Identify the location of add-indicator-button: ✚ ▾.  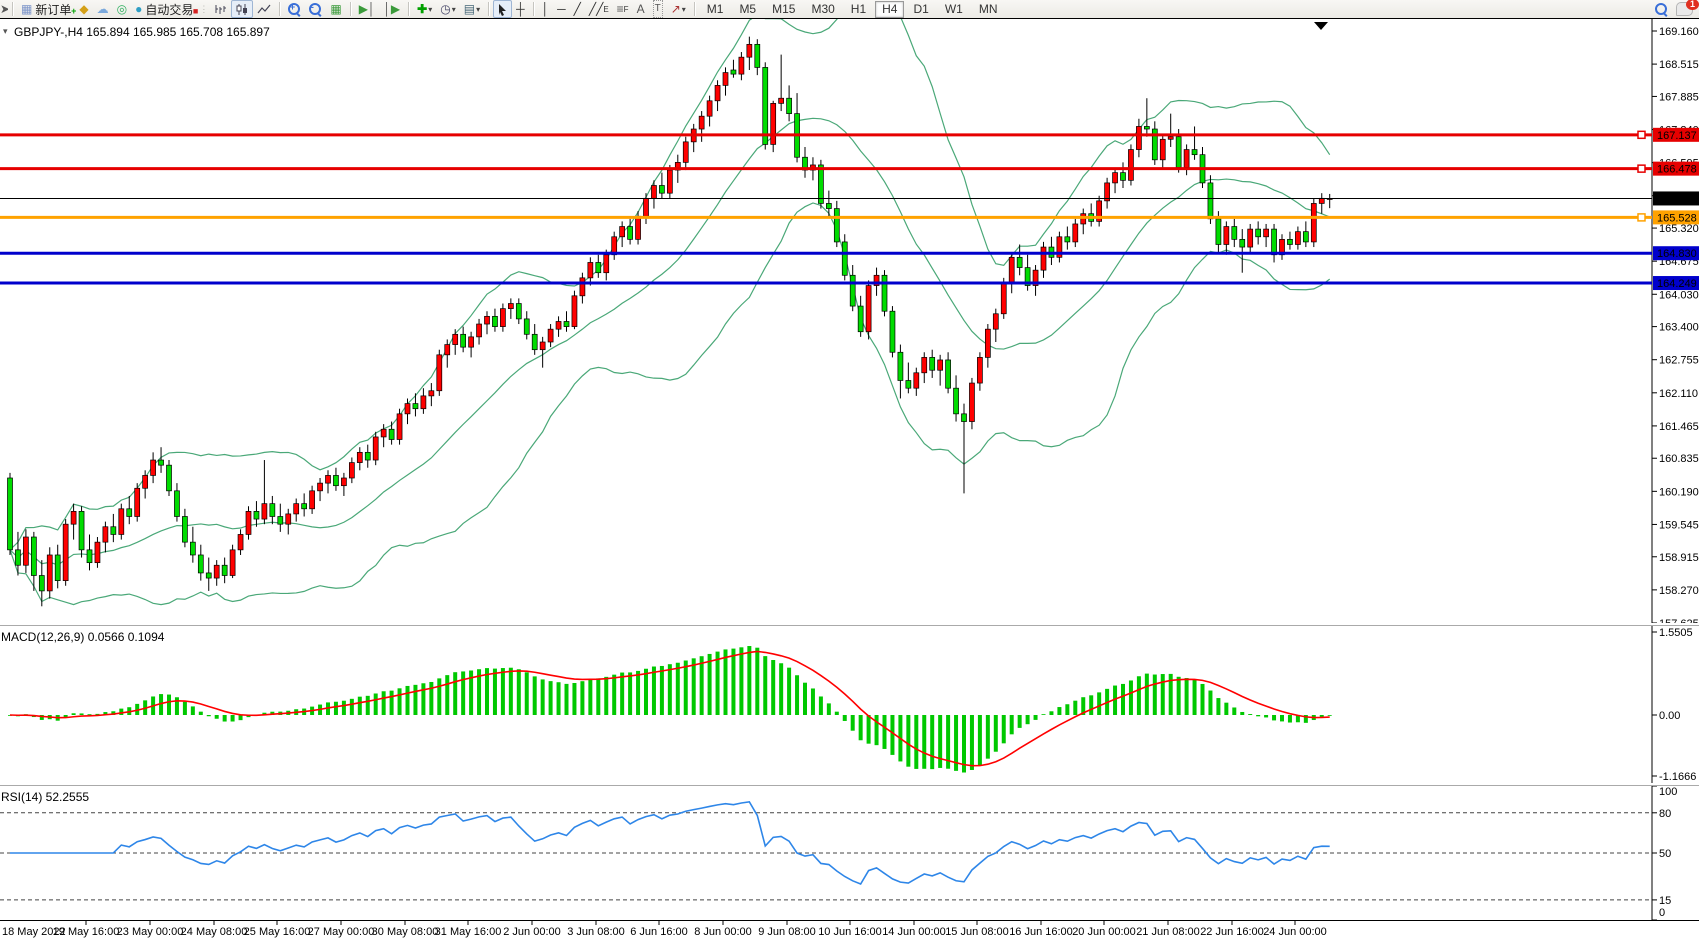
(424, 9).